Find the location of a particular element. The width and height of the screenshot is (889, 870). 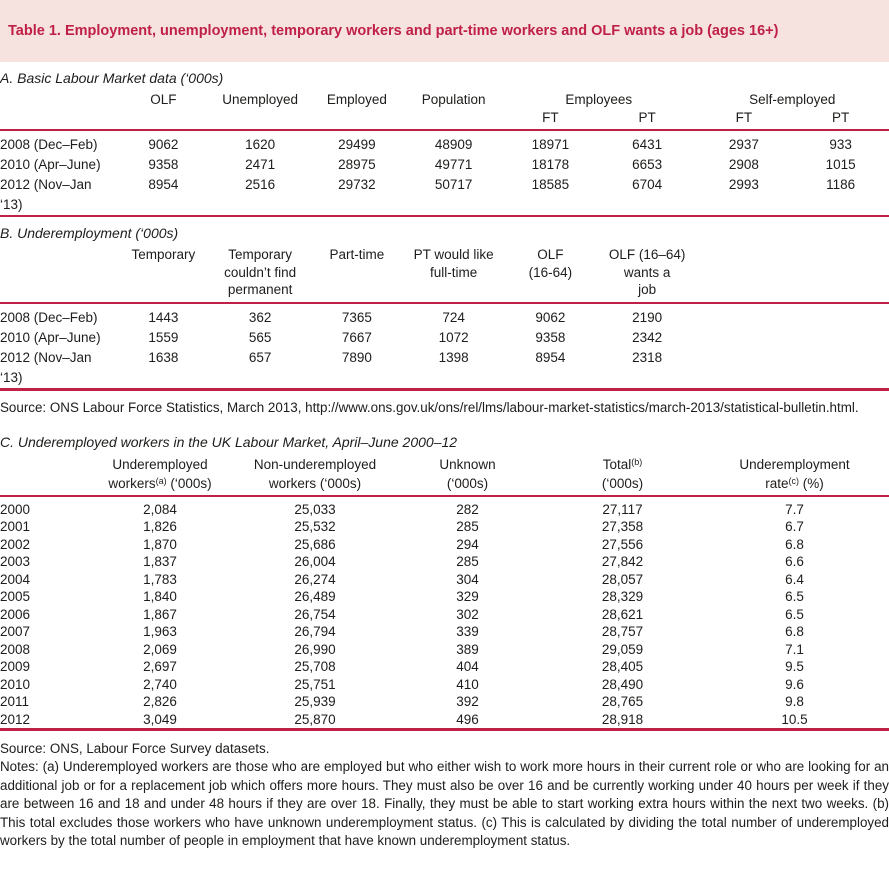

cell: 28,621 is located at coordinates (622, 614).